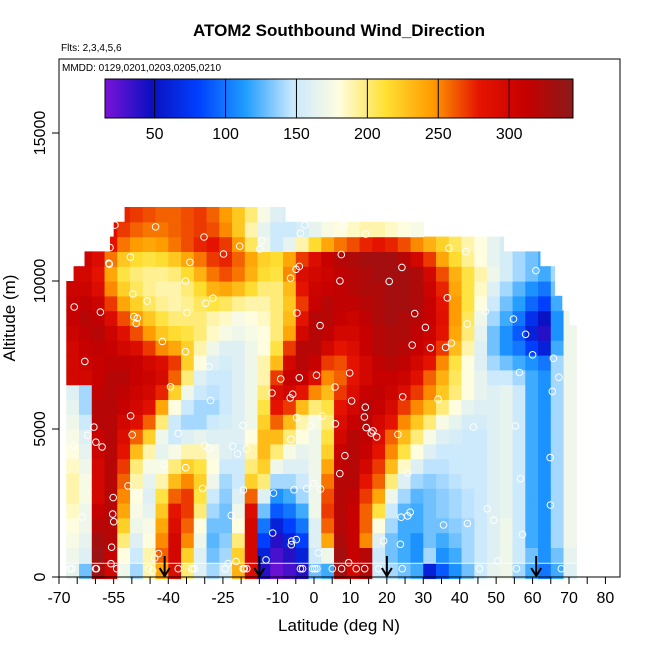  Describe the element at coordinates (40, 429) in the screenshot. I see `y-tick-label: 5000` at that location.